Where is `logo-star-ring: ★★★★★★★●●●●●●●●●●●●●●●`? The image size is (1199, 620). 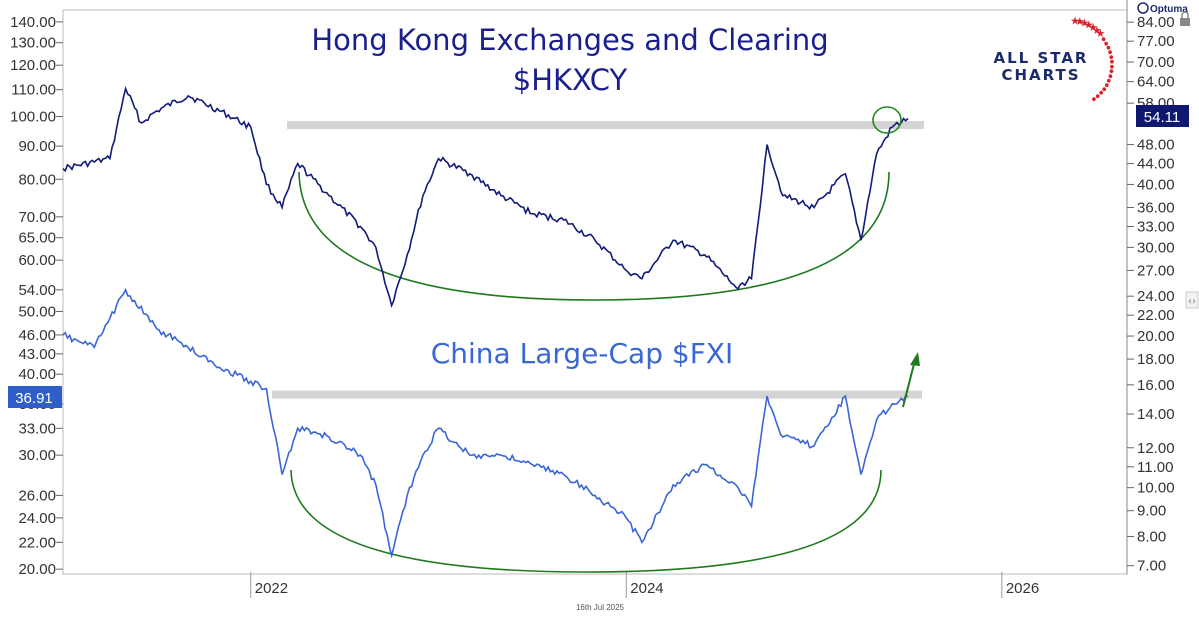
logo-star-ring: ★★★★★★★●●●●●●●●●●●●●●● is located at coordinates (1092, 58).